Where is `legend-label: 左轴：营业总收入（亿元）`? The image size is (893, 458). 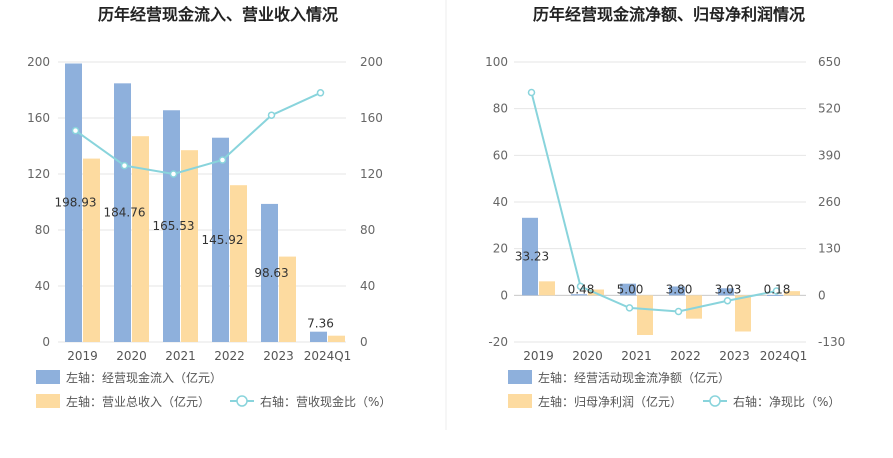
legend-label: 左轴：营业总收入（亿元） is located at coordinates (138, 401).